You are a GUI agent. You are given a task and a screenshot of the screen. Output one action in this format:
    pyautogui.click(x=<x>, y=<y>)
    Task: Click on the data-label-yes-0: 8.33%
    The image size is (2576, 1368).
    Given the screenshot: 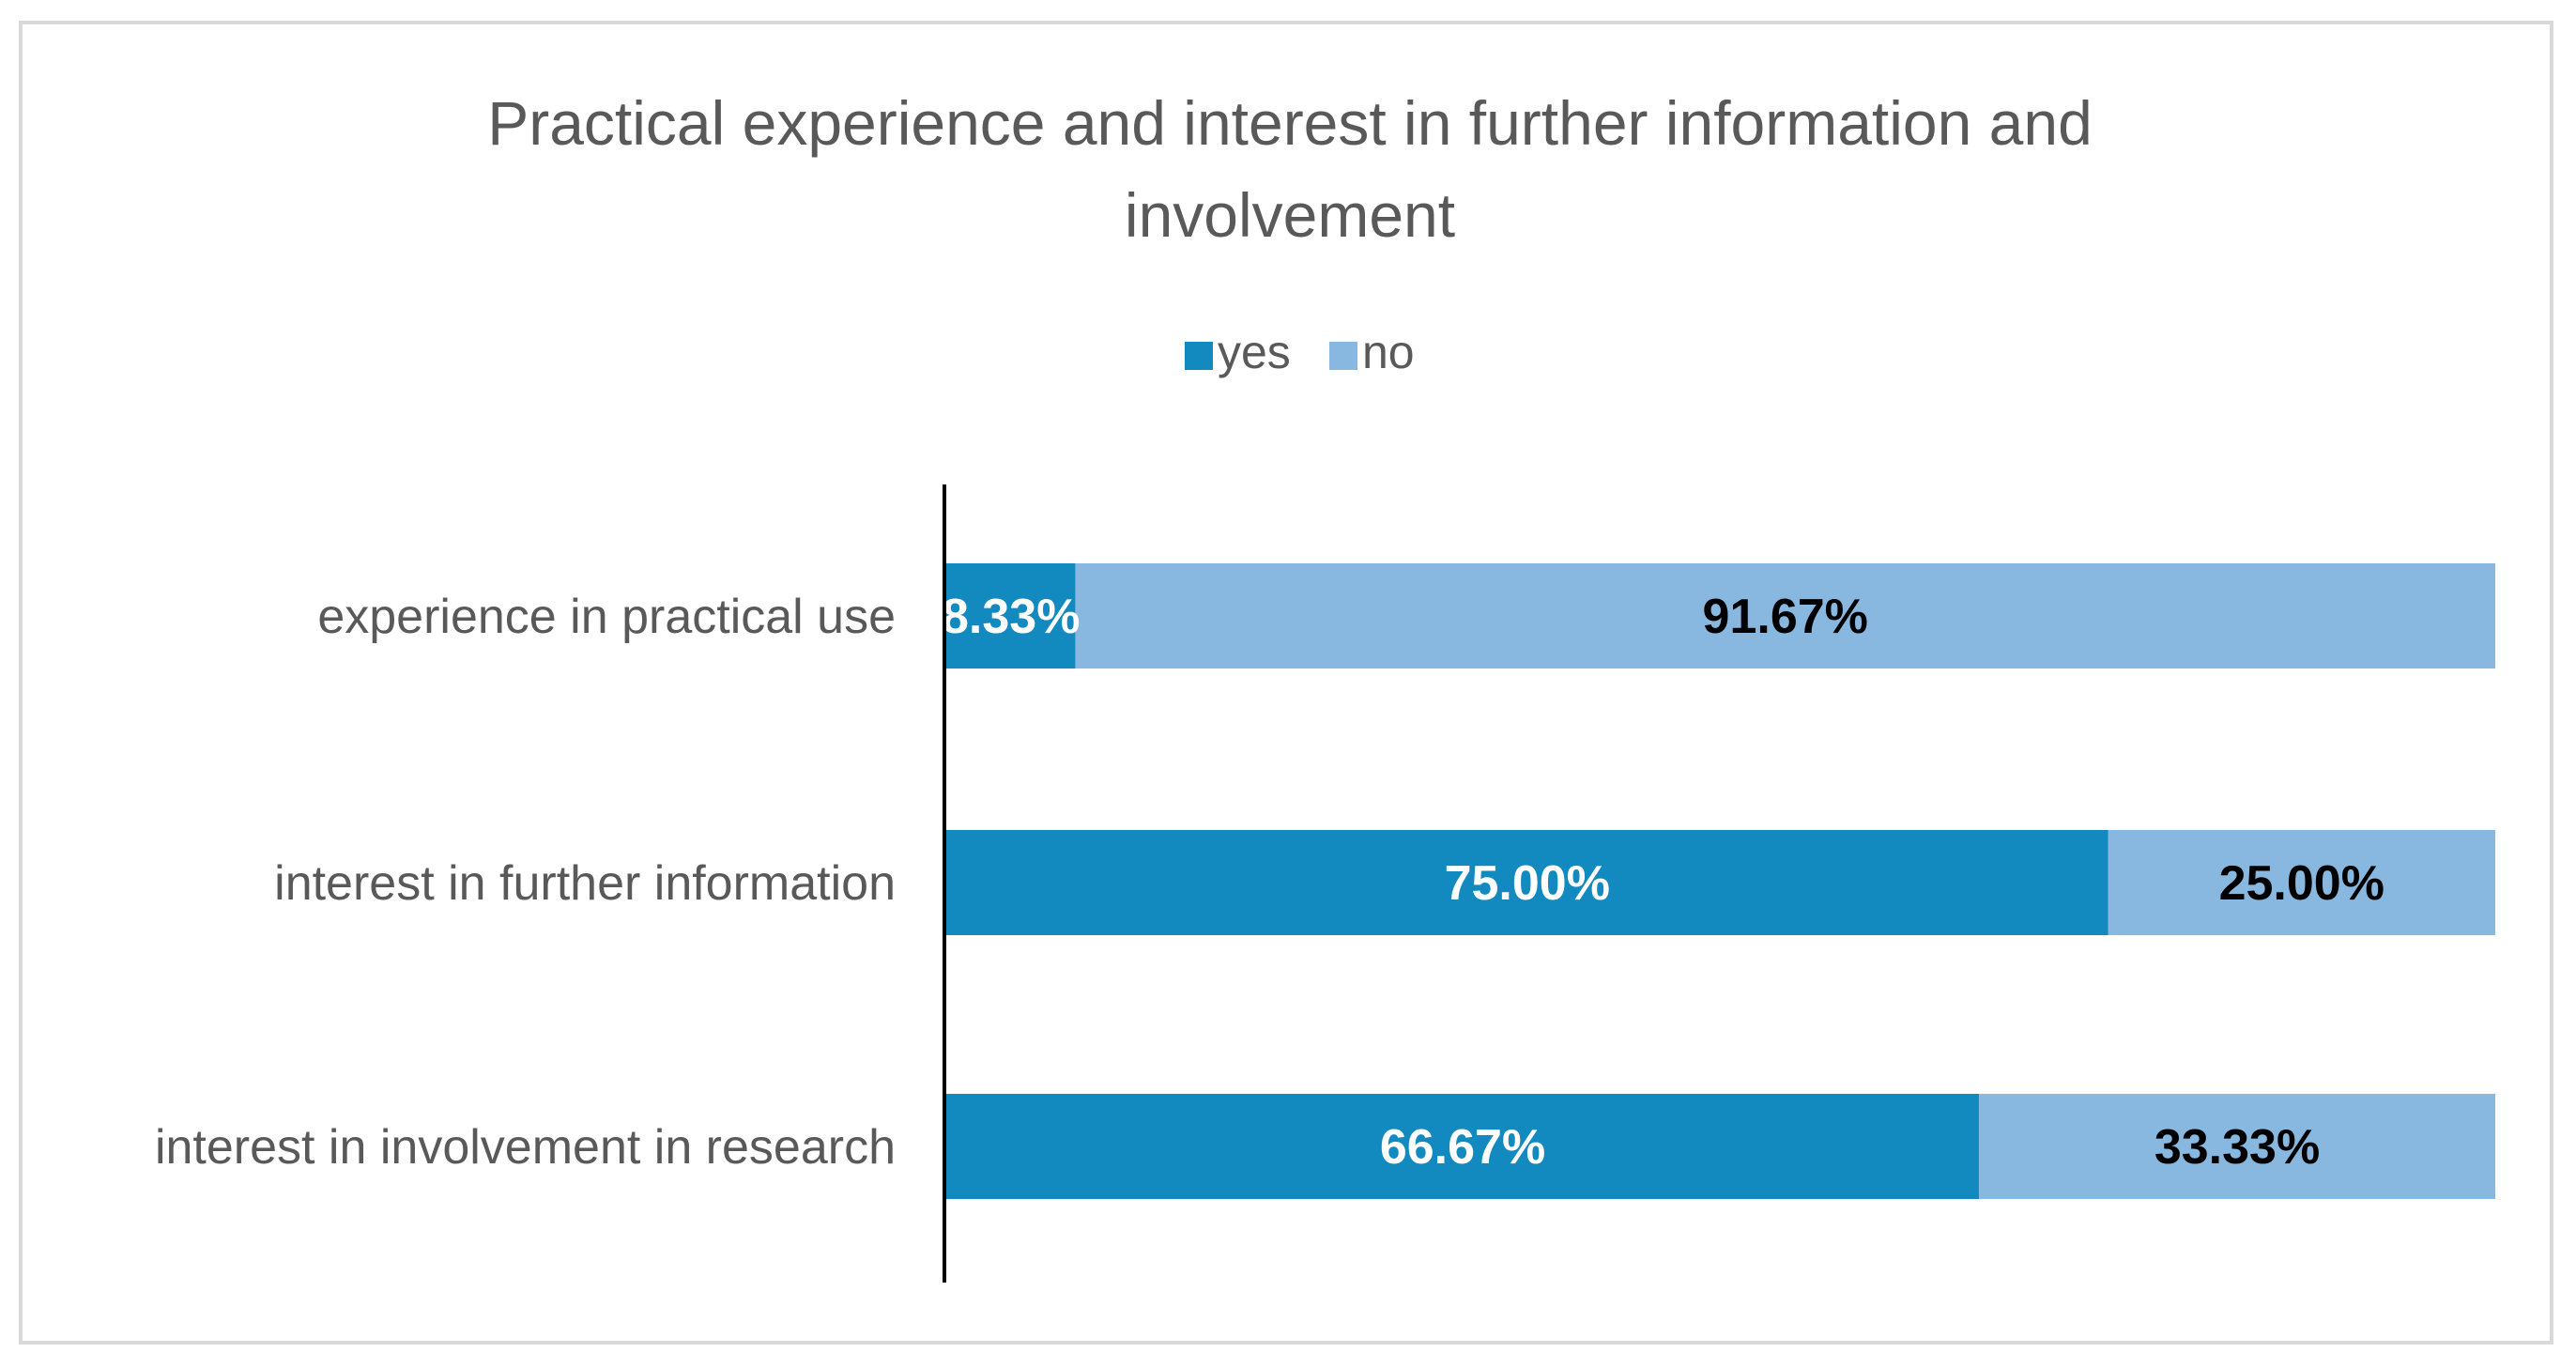 What is the action you would take?
    pyautogui.click(x=1011, y=617)
    